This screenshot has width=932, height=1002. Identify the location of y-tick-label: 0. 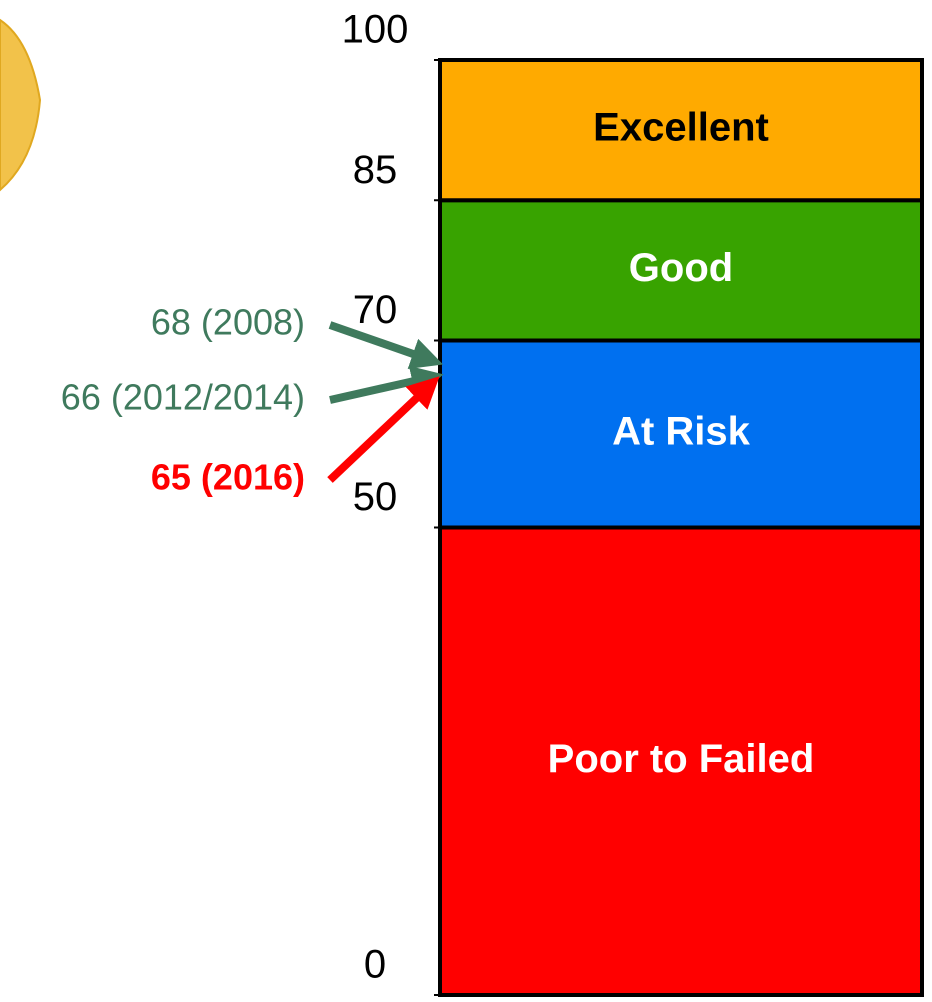
(375, 965).